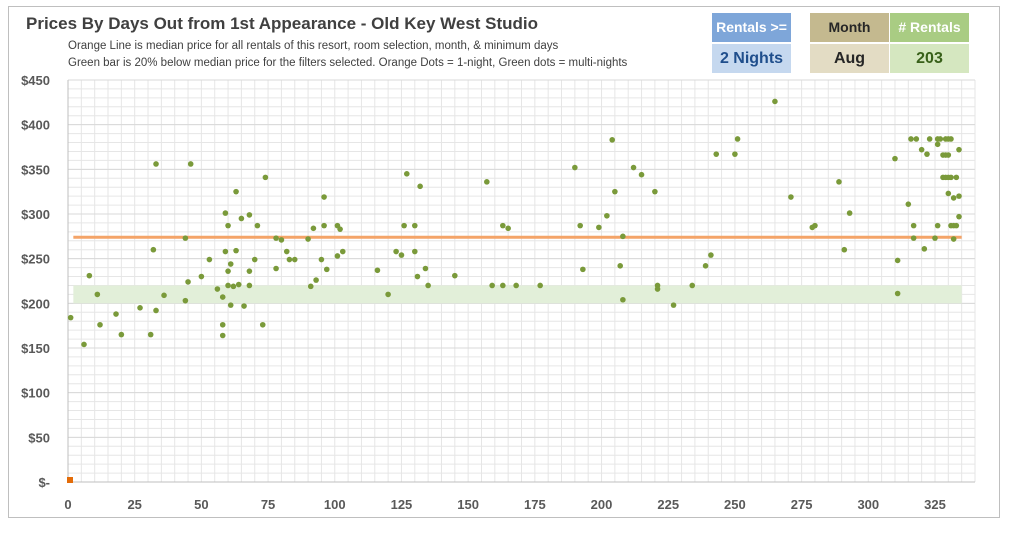 Image resolution: width=1024 pixels, height=533 pixels. I want to click on month-filter-value: Aug, so click(849, 58).